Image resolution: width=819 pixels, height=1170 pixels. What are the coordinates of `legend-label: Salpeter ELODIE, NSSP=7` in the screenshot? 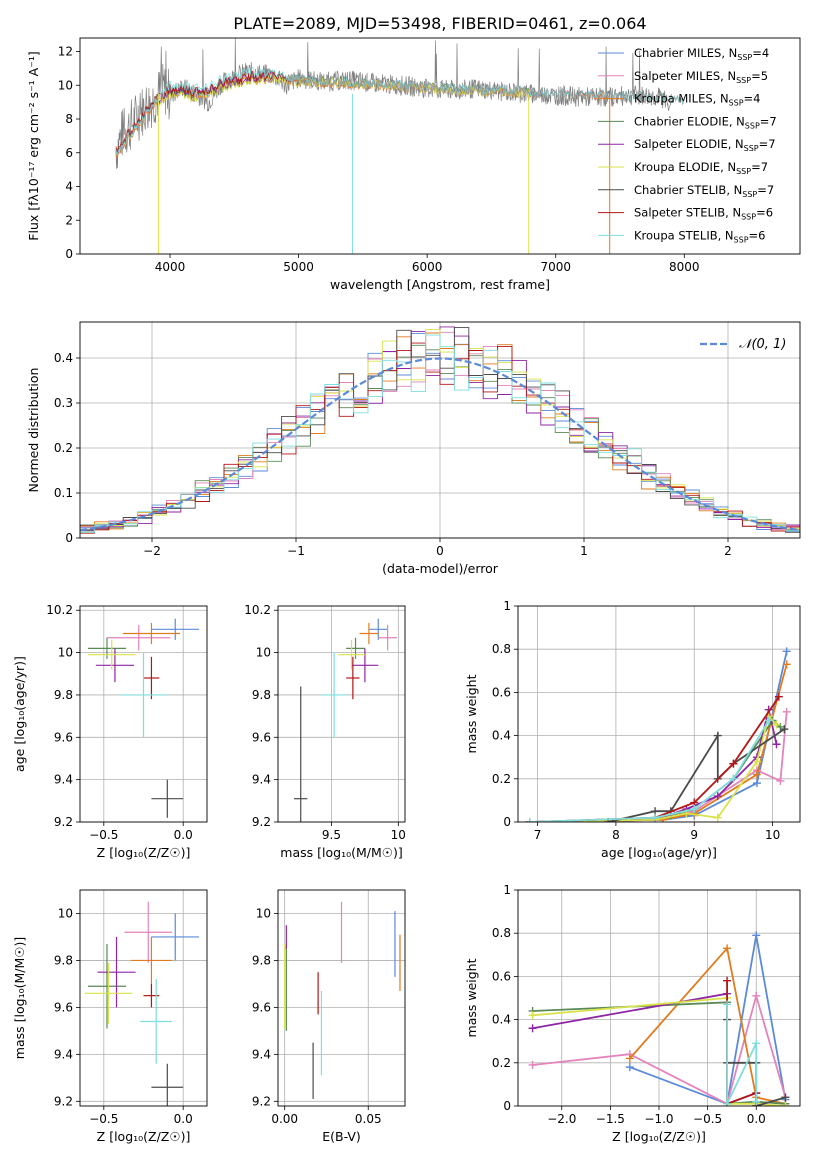 It's located at (705, 145).